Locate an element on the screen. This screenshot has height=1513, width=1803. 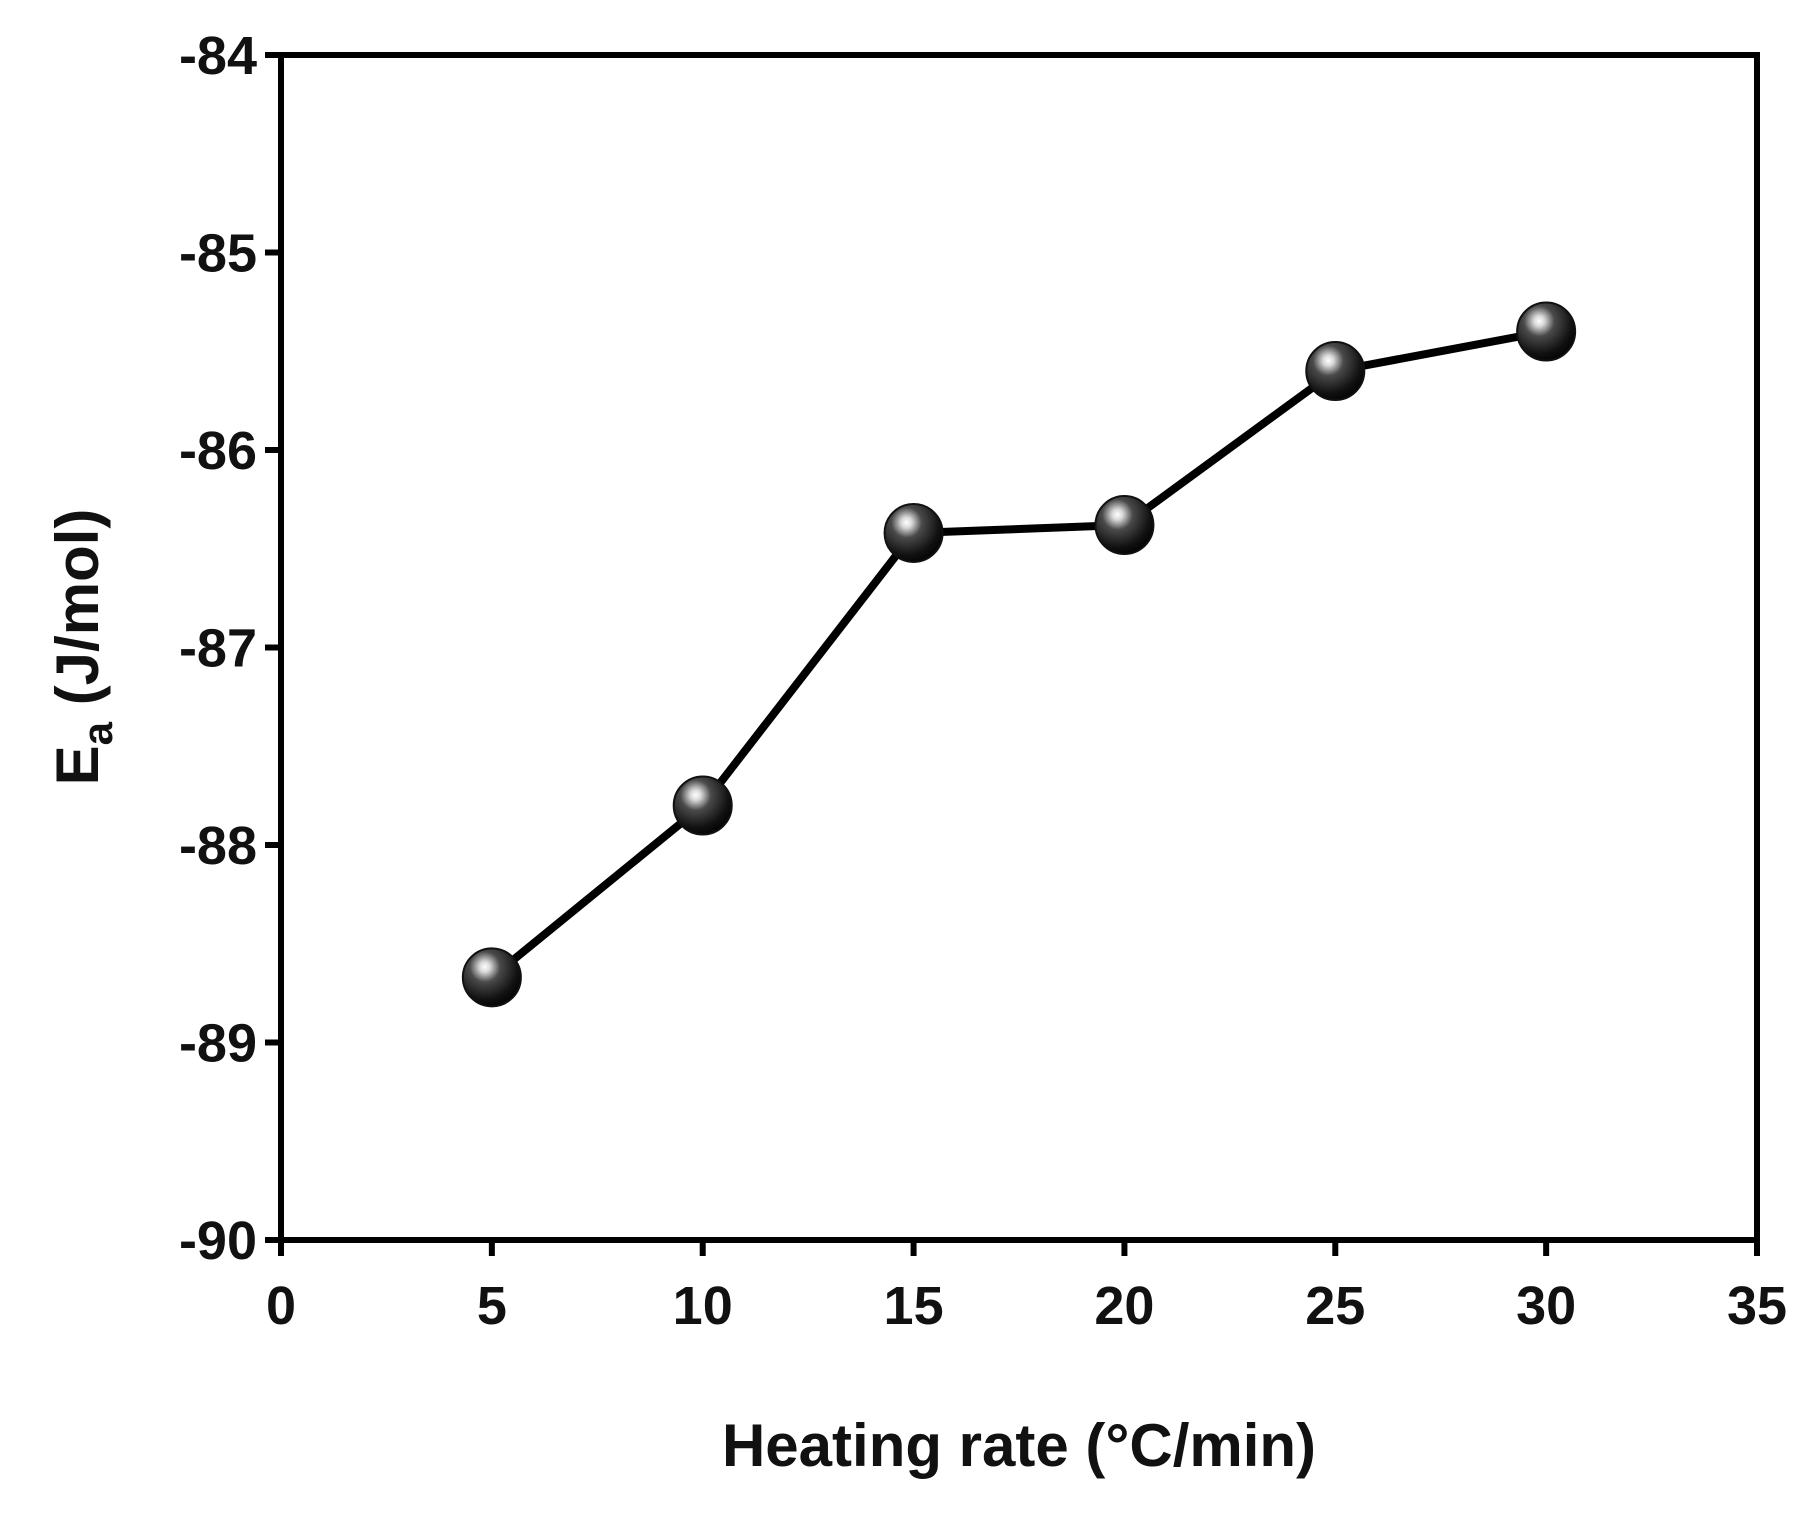
y-tick-label: -89 is located at coordinates (218, 1044).